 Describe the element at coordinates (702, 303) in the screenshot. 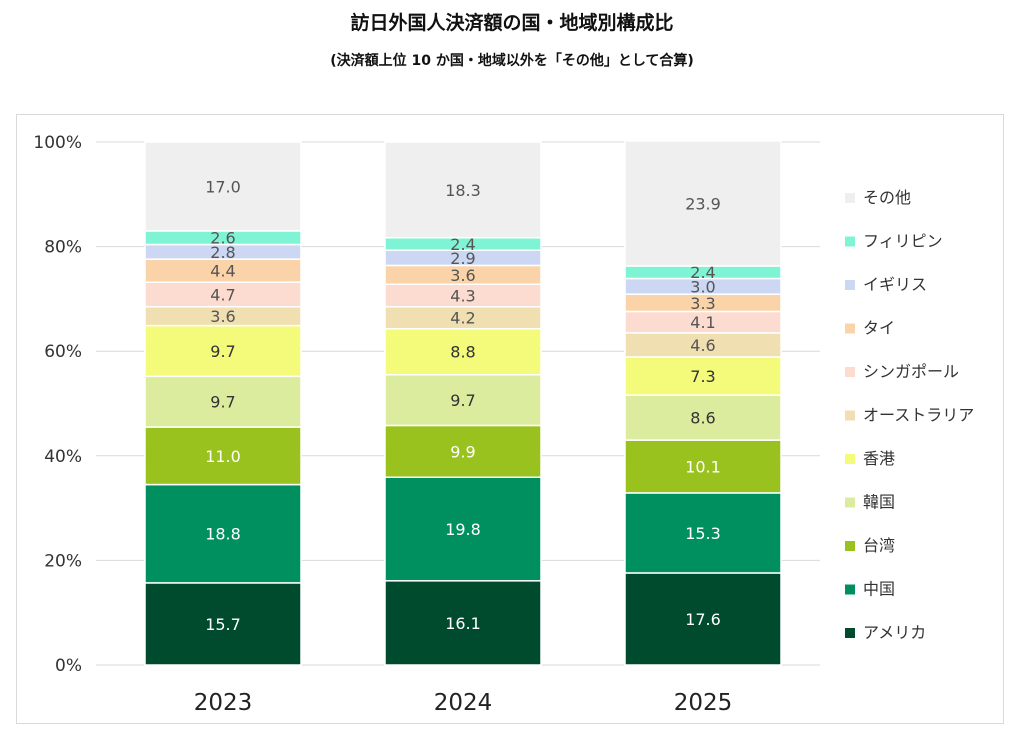

I see `data-label: 3.3` at that location.